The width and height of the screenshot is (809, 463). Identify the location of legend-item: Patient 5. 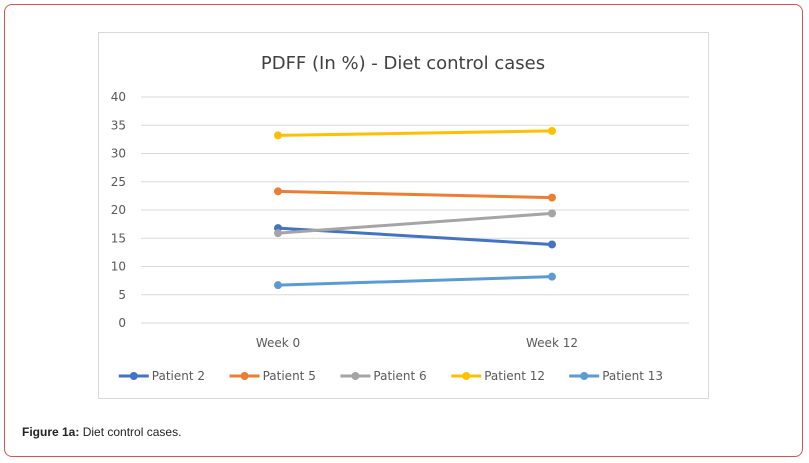
(272, 376).